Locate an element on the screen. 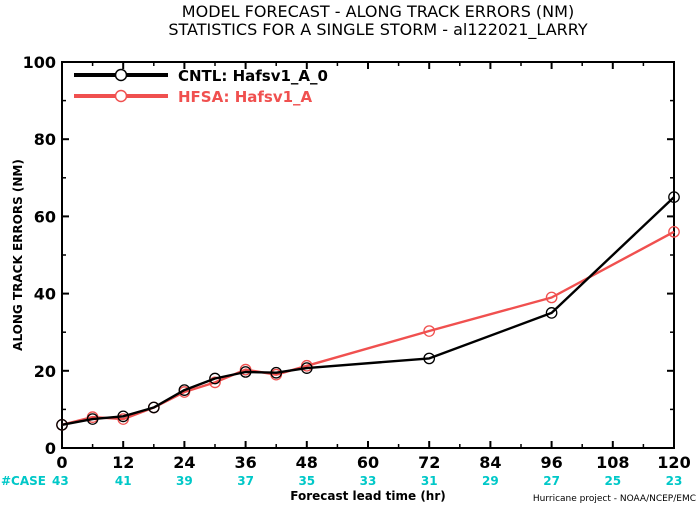 The height and width of the screenshot is (506, 700). case-count: 37 is located at coordinates (245, 481).